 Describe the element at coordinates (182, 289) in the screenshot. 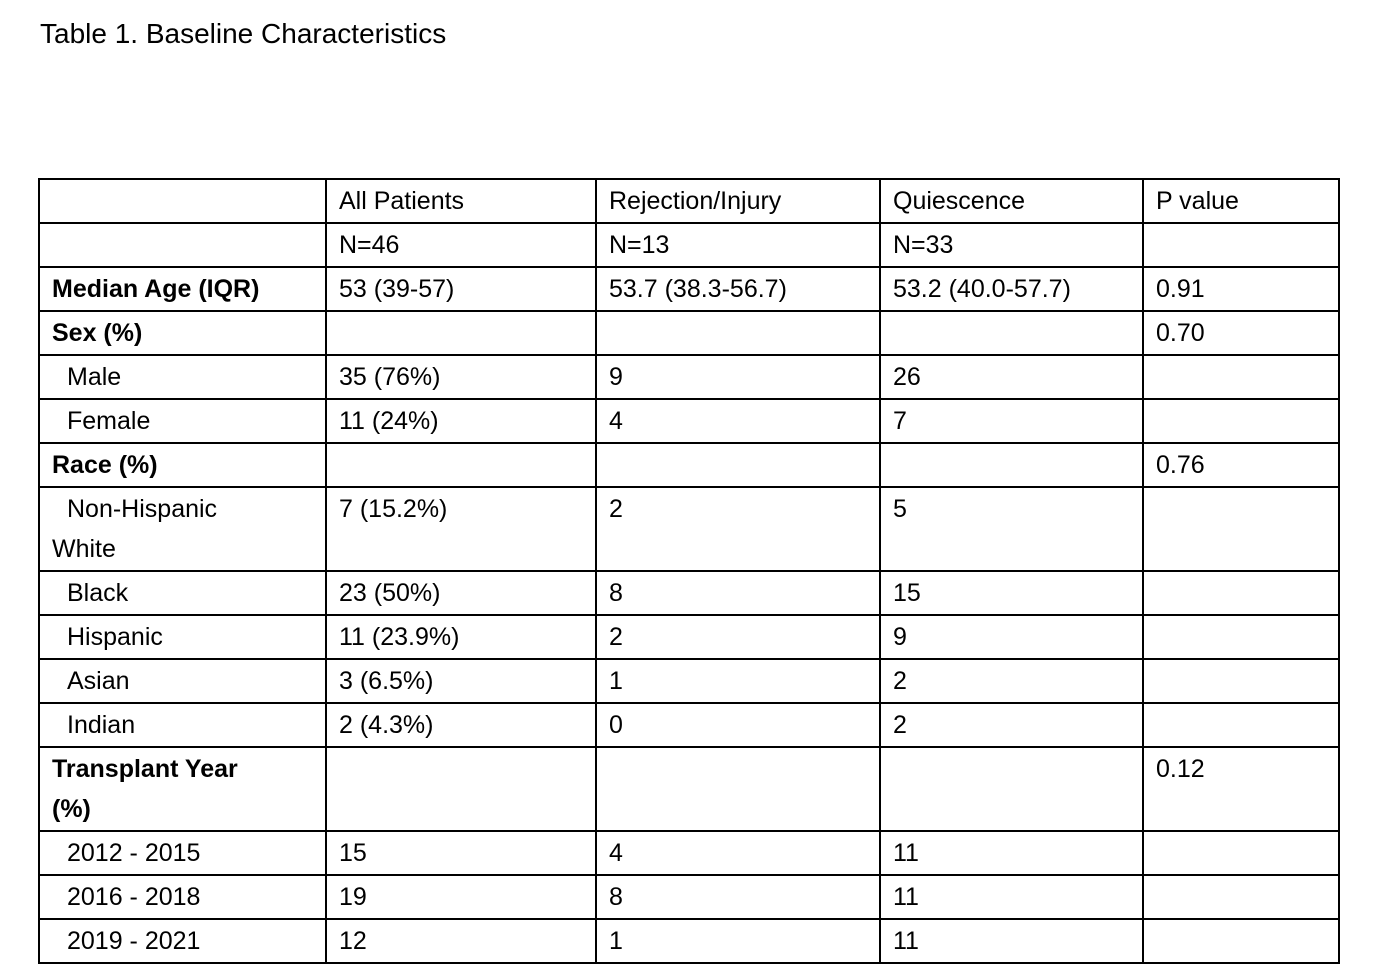

I see `row-label: Median Age (IQR)` at that location.